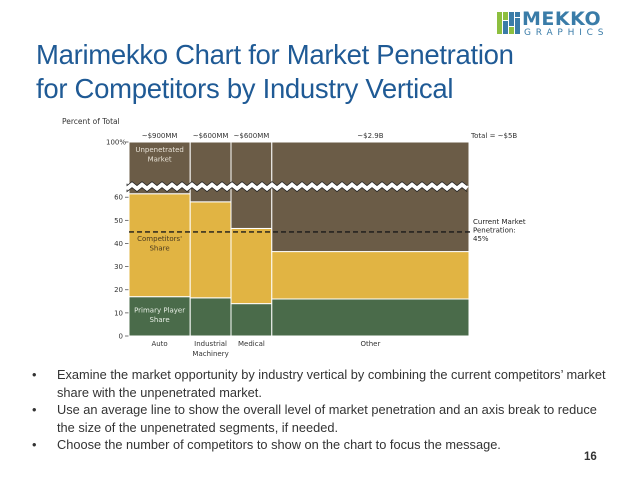 This screenshot has width=638, height=479. Describe the element at coordinates (118, 221) in the screenshot. I see `y-tick-label: 50` at that location.